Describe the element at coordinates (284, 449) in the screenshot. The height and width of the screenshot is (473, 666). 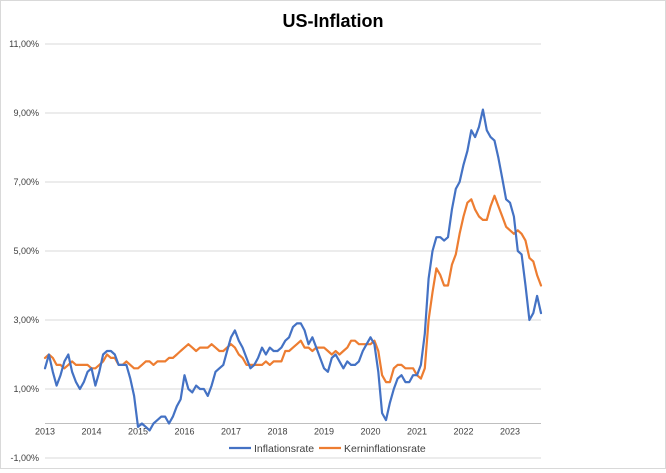
I see `legend-label: Inflationsrate` at that location.